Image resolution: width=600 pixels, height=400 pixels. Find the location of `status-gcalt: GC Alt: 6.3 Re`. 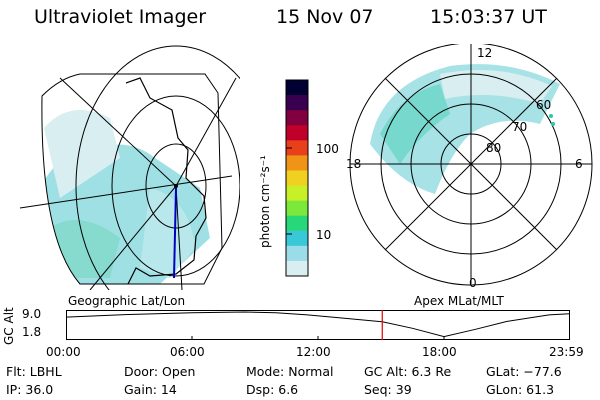

status-gcalt: GC Alt: 6.3 Re is located at coordinates (408, 371).